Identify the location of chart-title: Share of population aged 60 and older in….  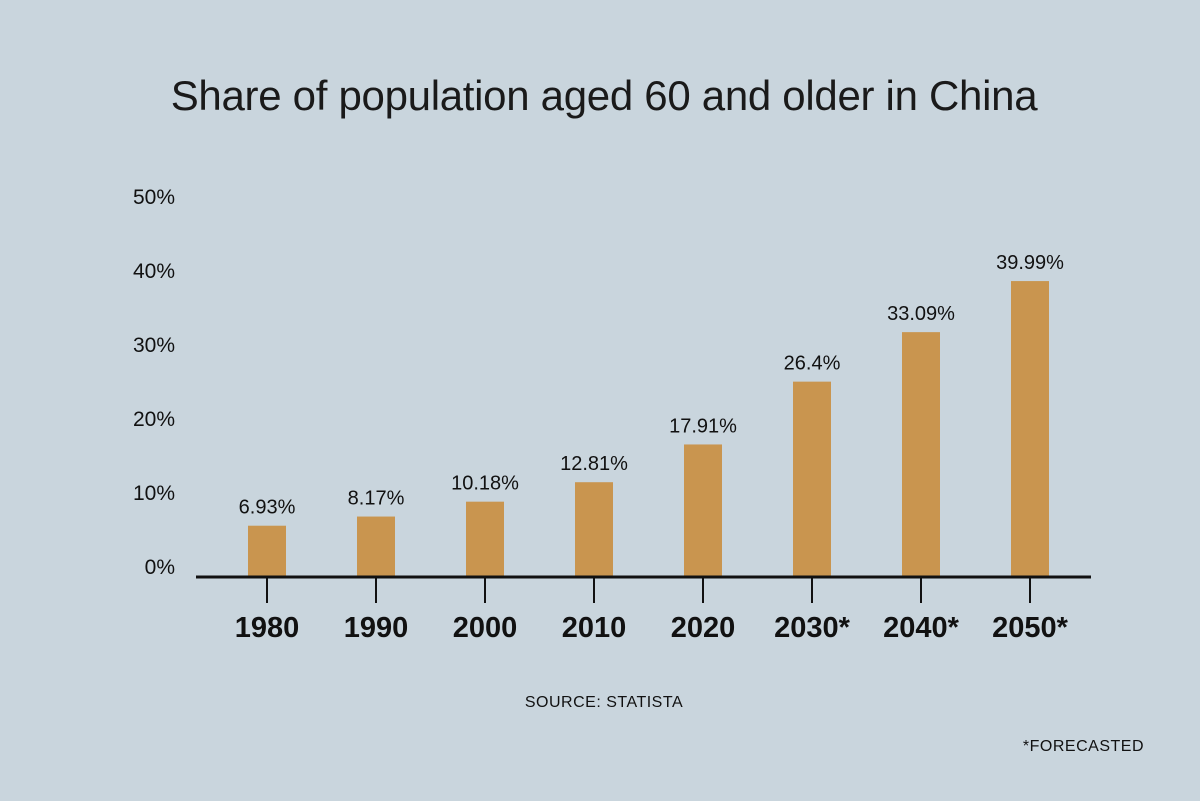
(604, 95).